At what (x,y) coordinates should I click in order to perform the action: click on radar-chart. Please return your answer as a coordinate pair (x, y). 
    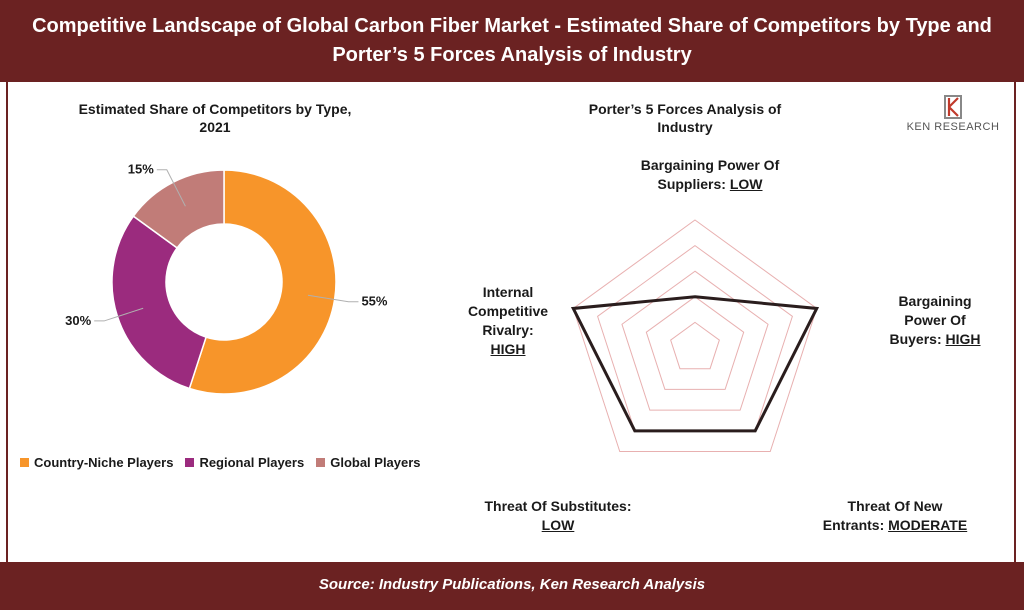
    Looking at the image, I should click on (695, 336).